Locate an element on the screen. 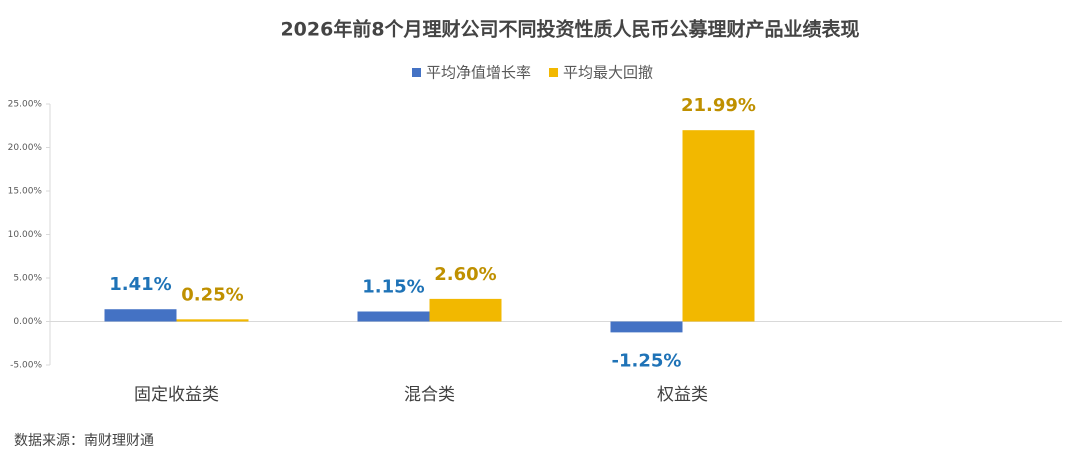 Image resolution: width=1080 pixels, height=458 pixels. y-tick-label: 25.00% is located at coordinates (25, 105).